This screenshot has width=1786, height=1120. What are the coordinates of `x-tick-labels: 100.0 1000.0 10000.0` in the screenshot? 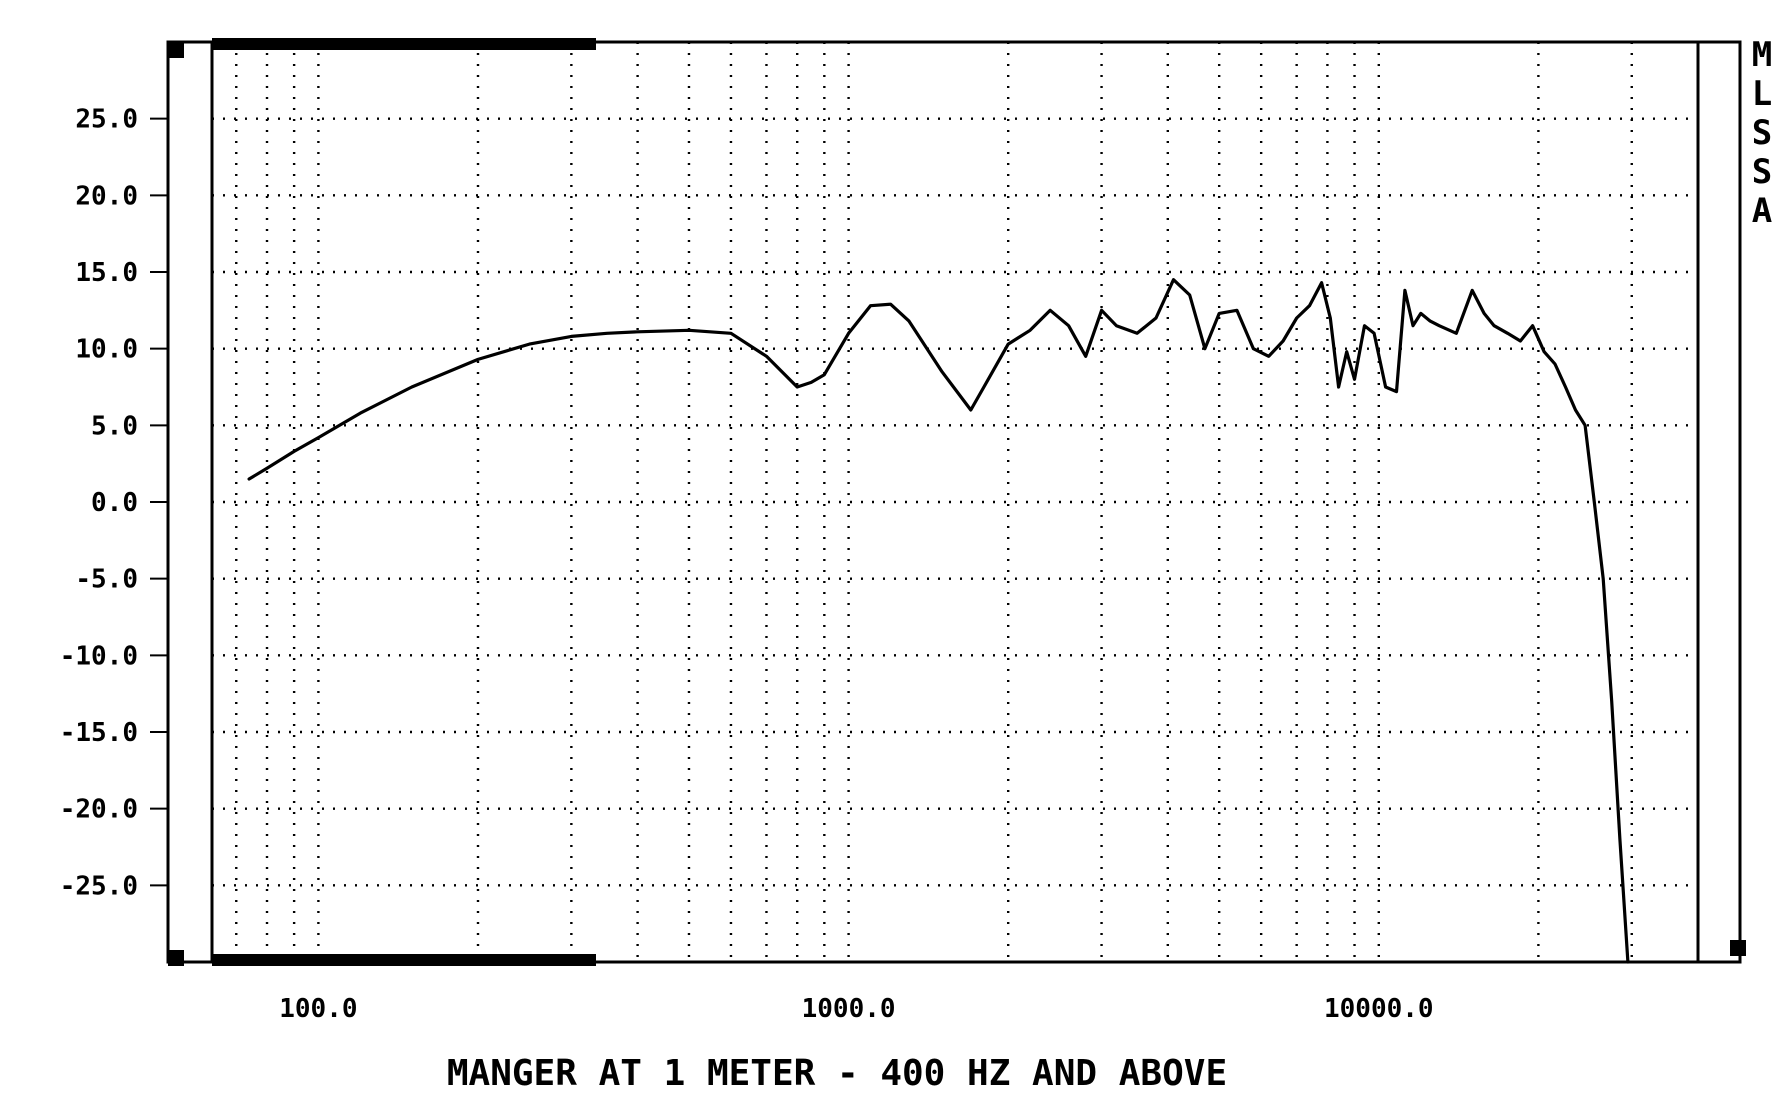 It's located at (856, 1009).